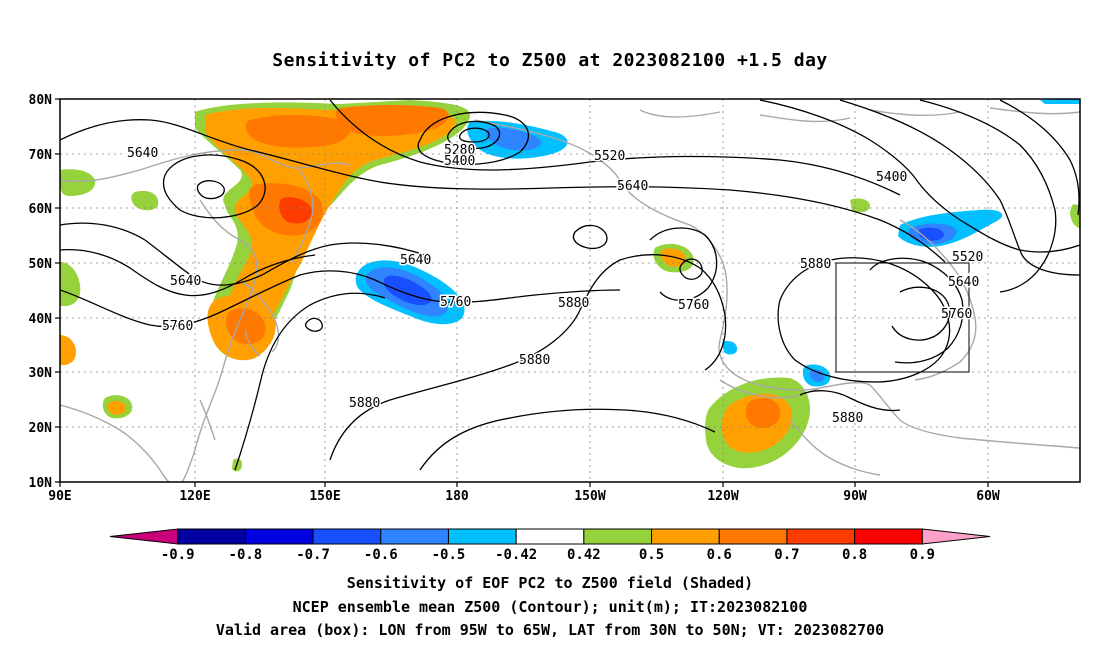 This screenshot has width=1100, height=650. Describe the element at coordinates (449, 555) in the screenshot. I see `colorbar-label: -0.5` at that location.